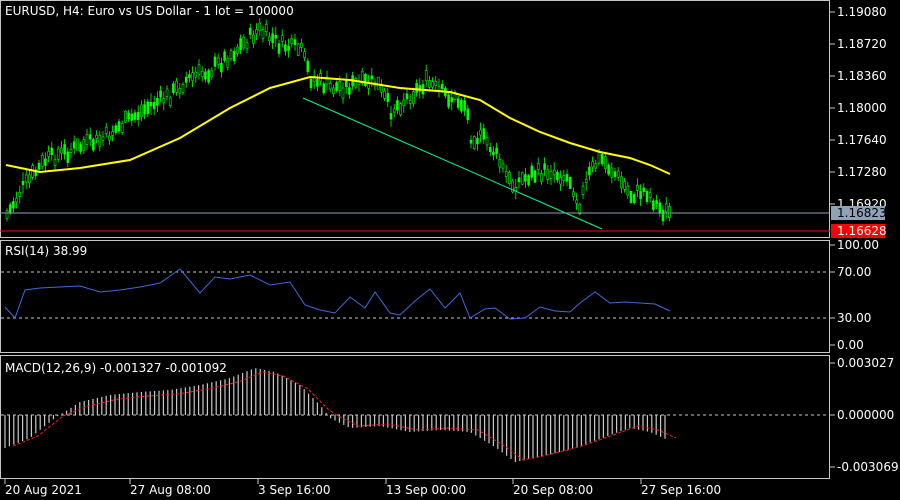  Describe the element at coordinates (854, 295) in the screenshot. I see `rsi-axis: 100.00 70.00 30.00 0.00` at that location.